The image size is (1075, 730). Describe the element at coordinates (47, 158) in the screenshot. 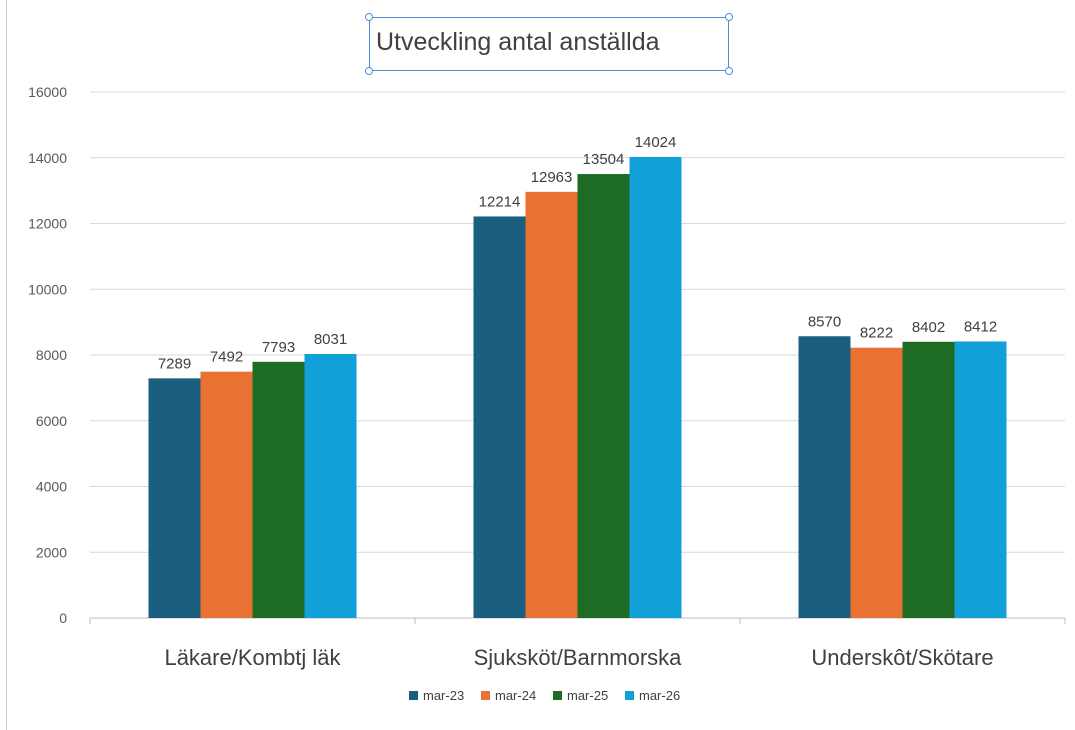

I see `y-tick-label: 14000` at that location.